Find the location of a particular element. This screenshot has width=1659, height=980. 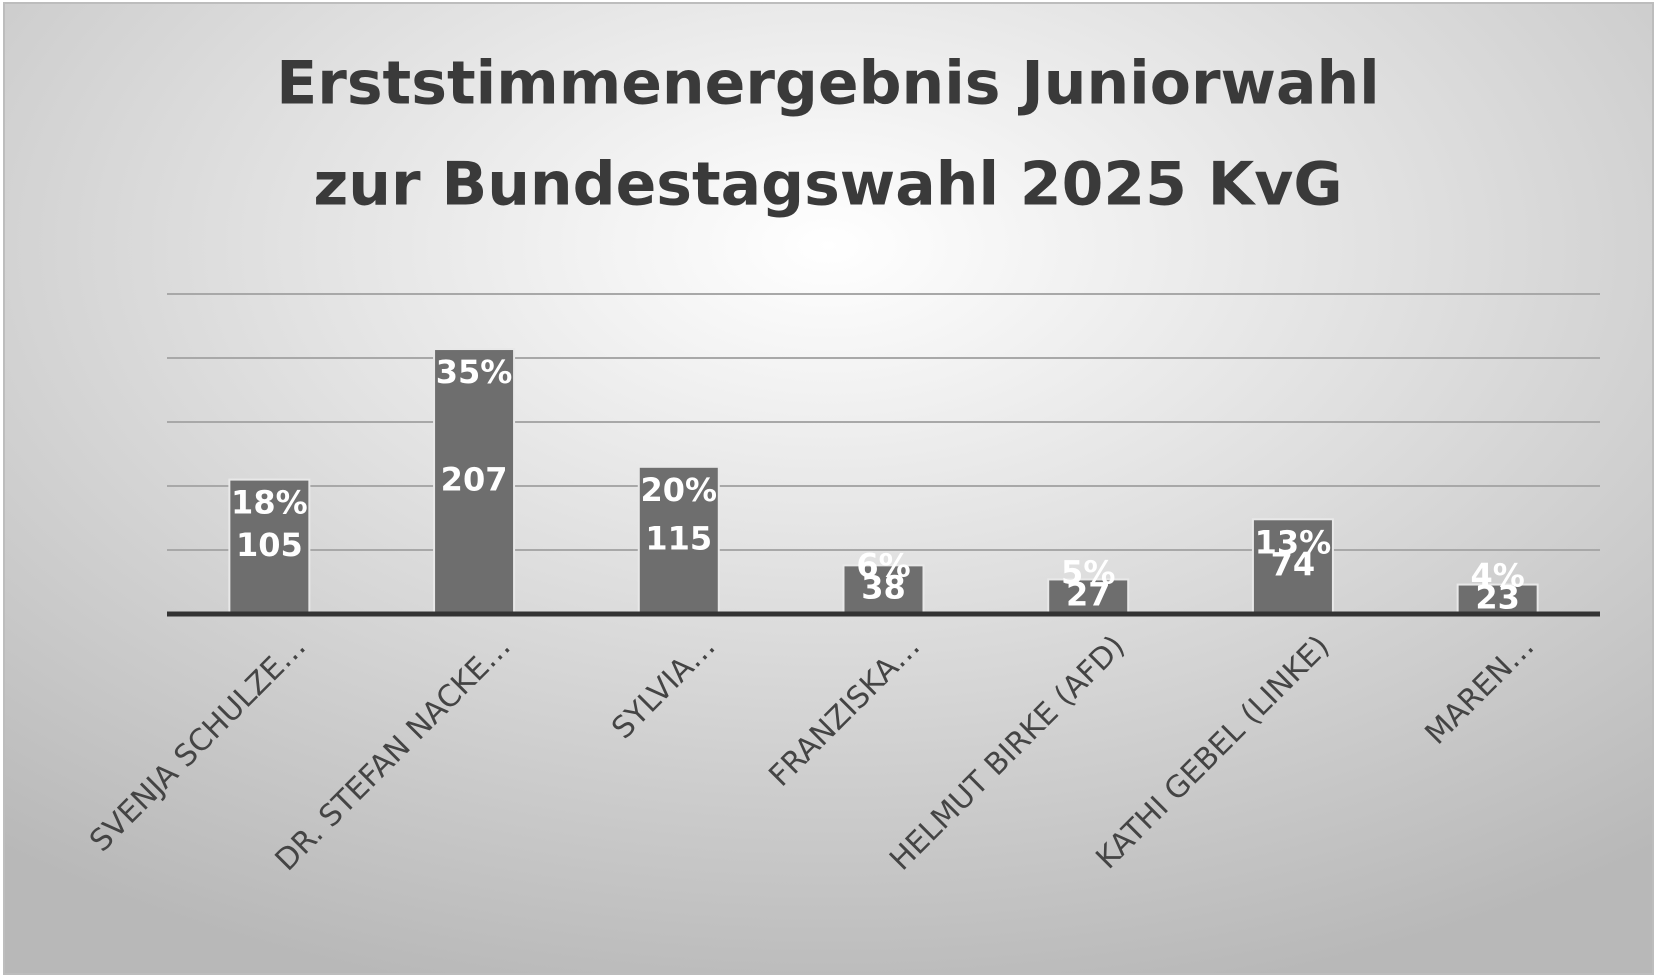

share-label: 6% is located at coordinates (883, 566).